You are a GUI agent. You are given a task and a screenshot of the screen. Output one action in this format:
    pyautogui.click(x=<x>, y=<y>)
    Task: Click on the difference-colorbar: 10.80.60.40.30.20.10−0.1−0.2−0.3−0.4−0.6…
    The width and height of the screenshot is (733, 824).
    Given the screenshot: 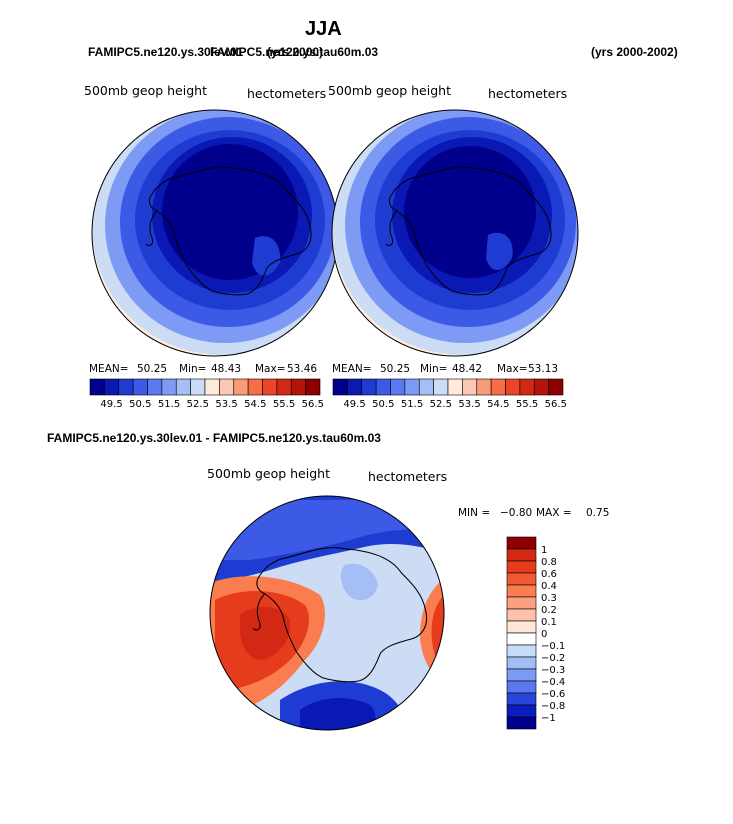 What is the action you would take?
    pyautogui.click(x=535, y=633)
    